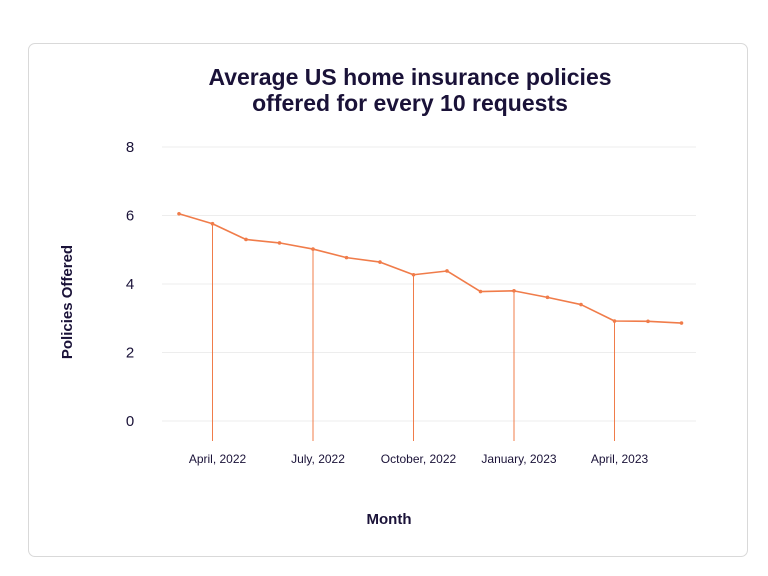 Image resolution: width=768 pixels, height=576 pixels. I want to click on chart-title-line-1: Average US home insurance policies, so click(410, 77).